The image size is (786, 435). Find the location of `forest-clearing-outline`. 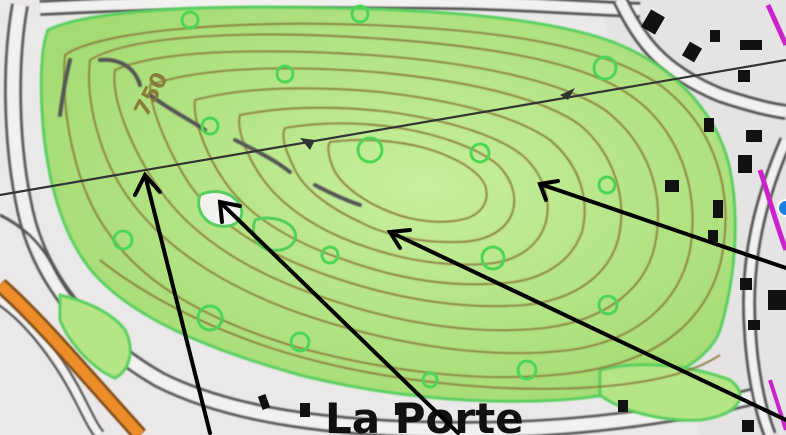

forest-clearing-outline is located at coordinates (274, 234).